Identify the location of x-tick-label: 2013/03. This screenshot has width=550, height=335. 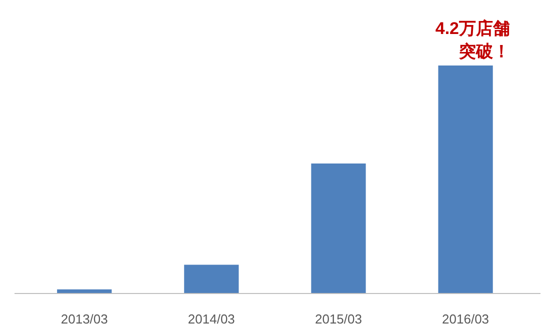
(84, 319).